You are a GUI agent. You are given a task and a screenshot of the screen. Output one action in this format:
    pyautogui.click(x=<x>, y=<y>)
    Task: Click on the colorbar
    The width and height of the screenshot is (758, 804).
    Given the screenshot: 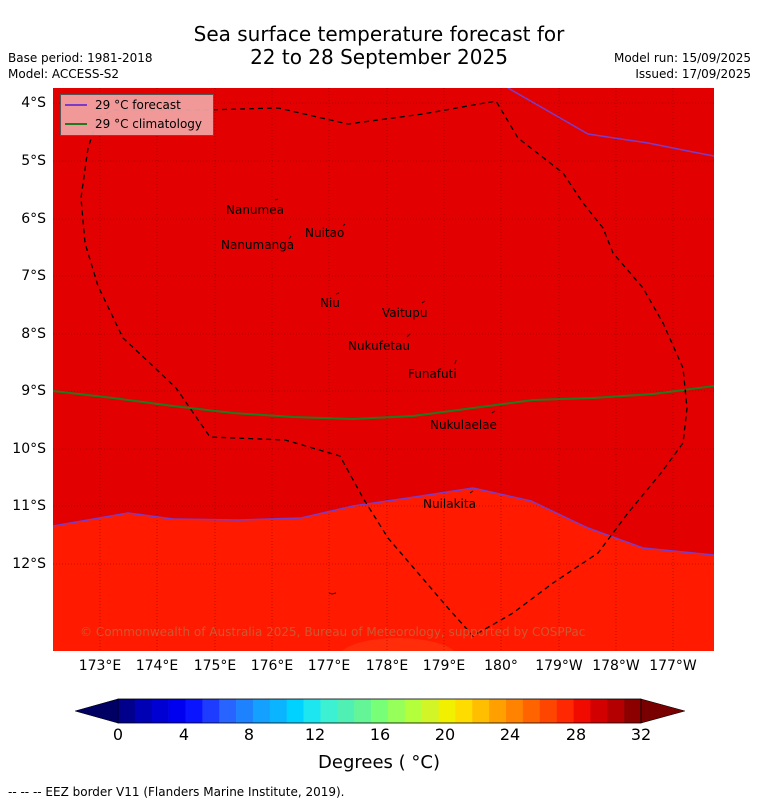 What is the action you would take?
    pyautogui.click(x=380, y=711)
    